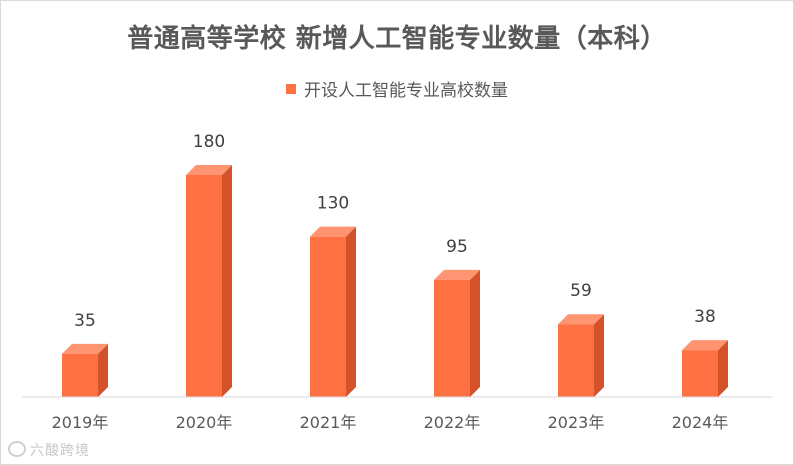 Image resolution: width=794 pixels, height=465 pixels. What do you see at coordinates (390, 422) in the screenshot?
I see `x-tick-labels: 2019年 2020年 2021年 2022年 2023年 2024年` at bounding box center [390, 422].